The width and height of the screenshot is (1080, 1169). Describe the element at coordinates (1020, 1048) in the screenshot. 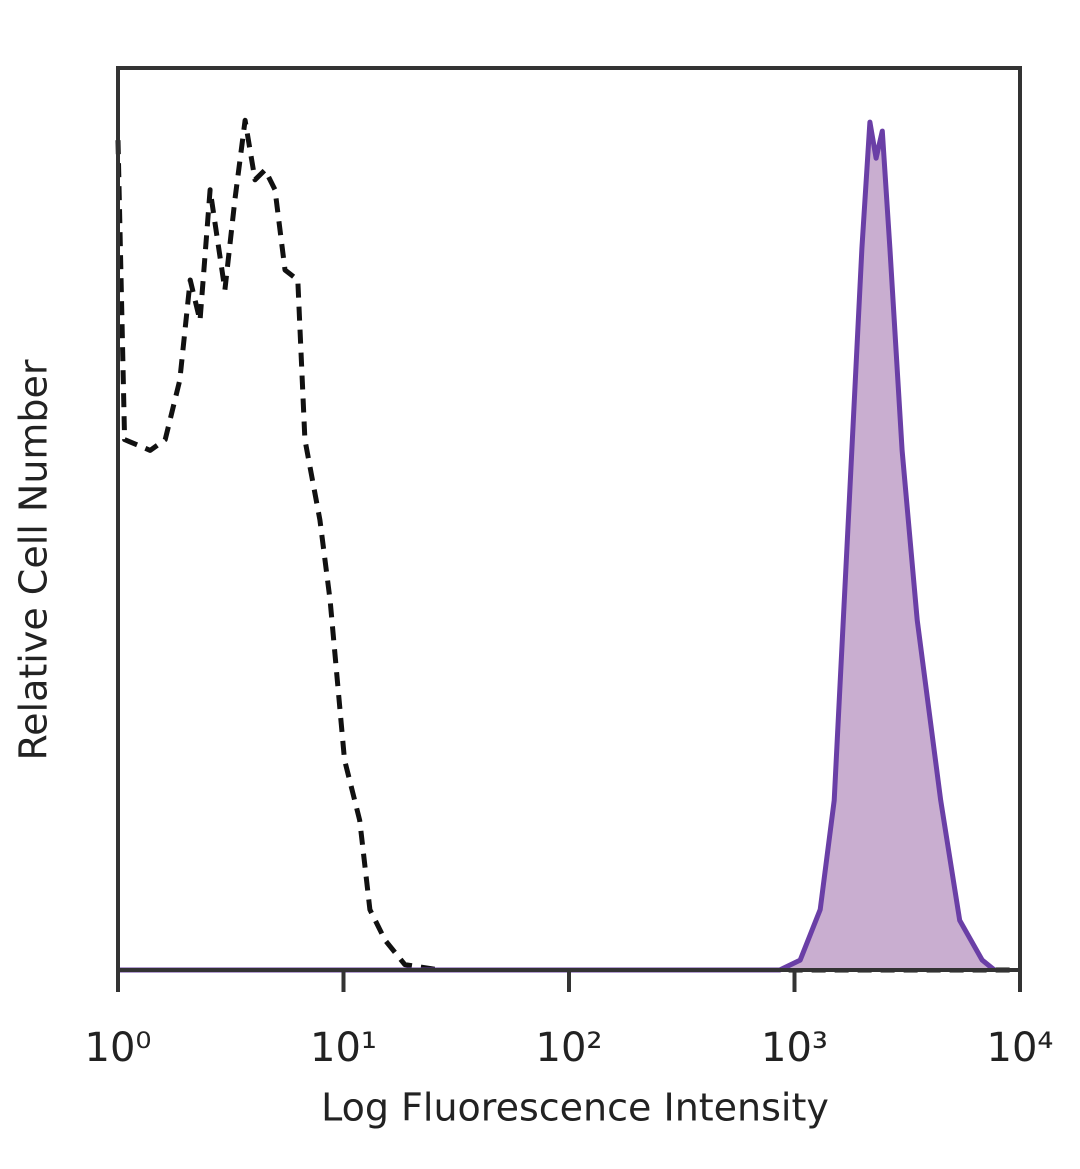

I see `x-tick-label: 10⁴` at that location.